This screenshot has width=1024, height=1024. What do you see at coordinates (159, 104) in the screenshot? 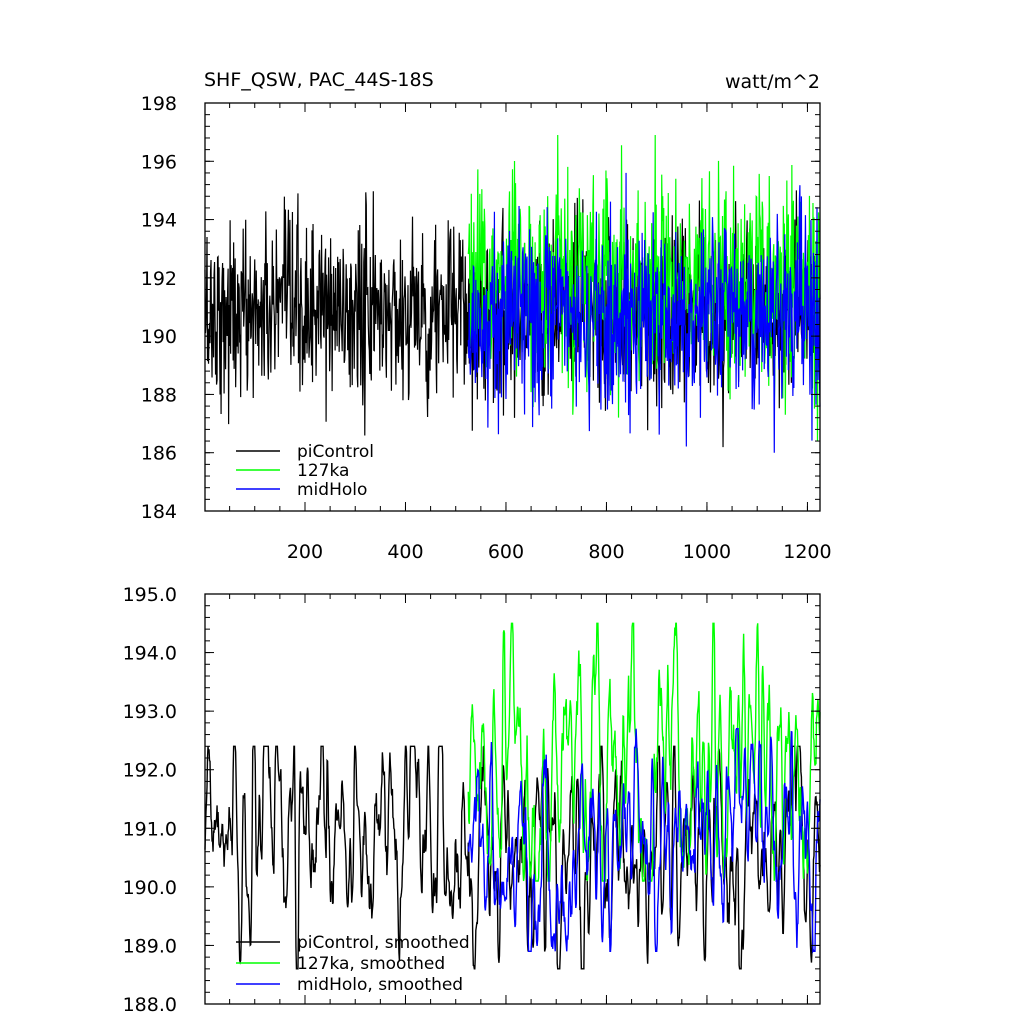
I see `y-tick-label: 198` at bounding box center [159, 104].